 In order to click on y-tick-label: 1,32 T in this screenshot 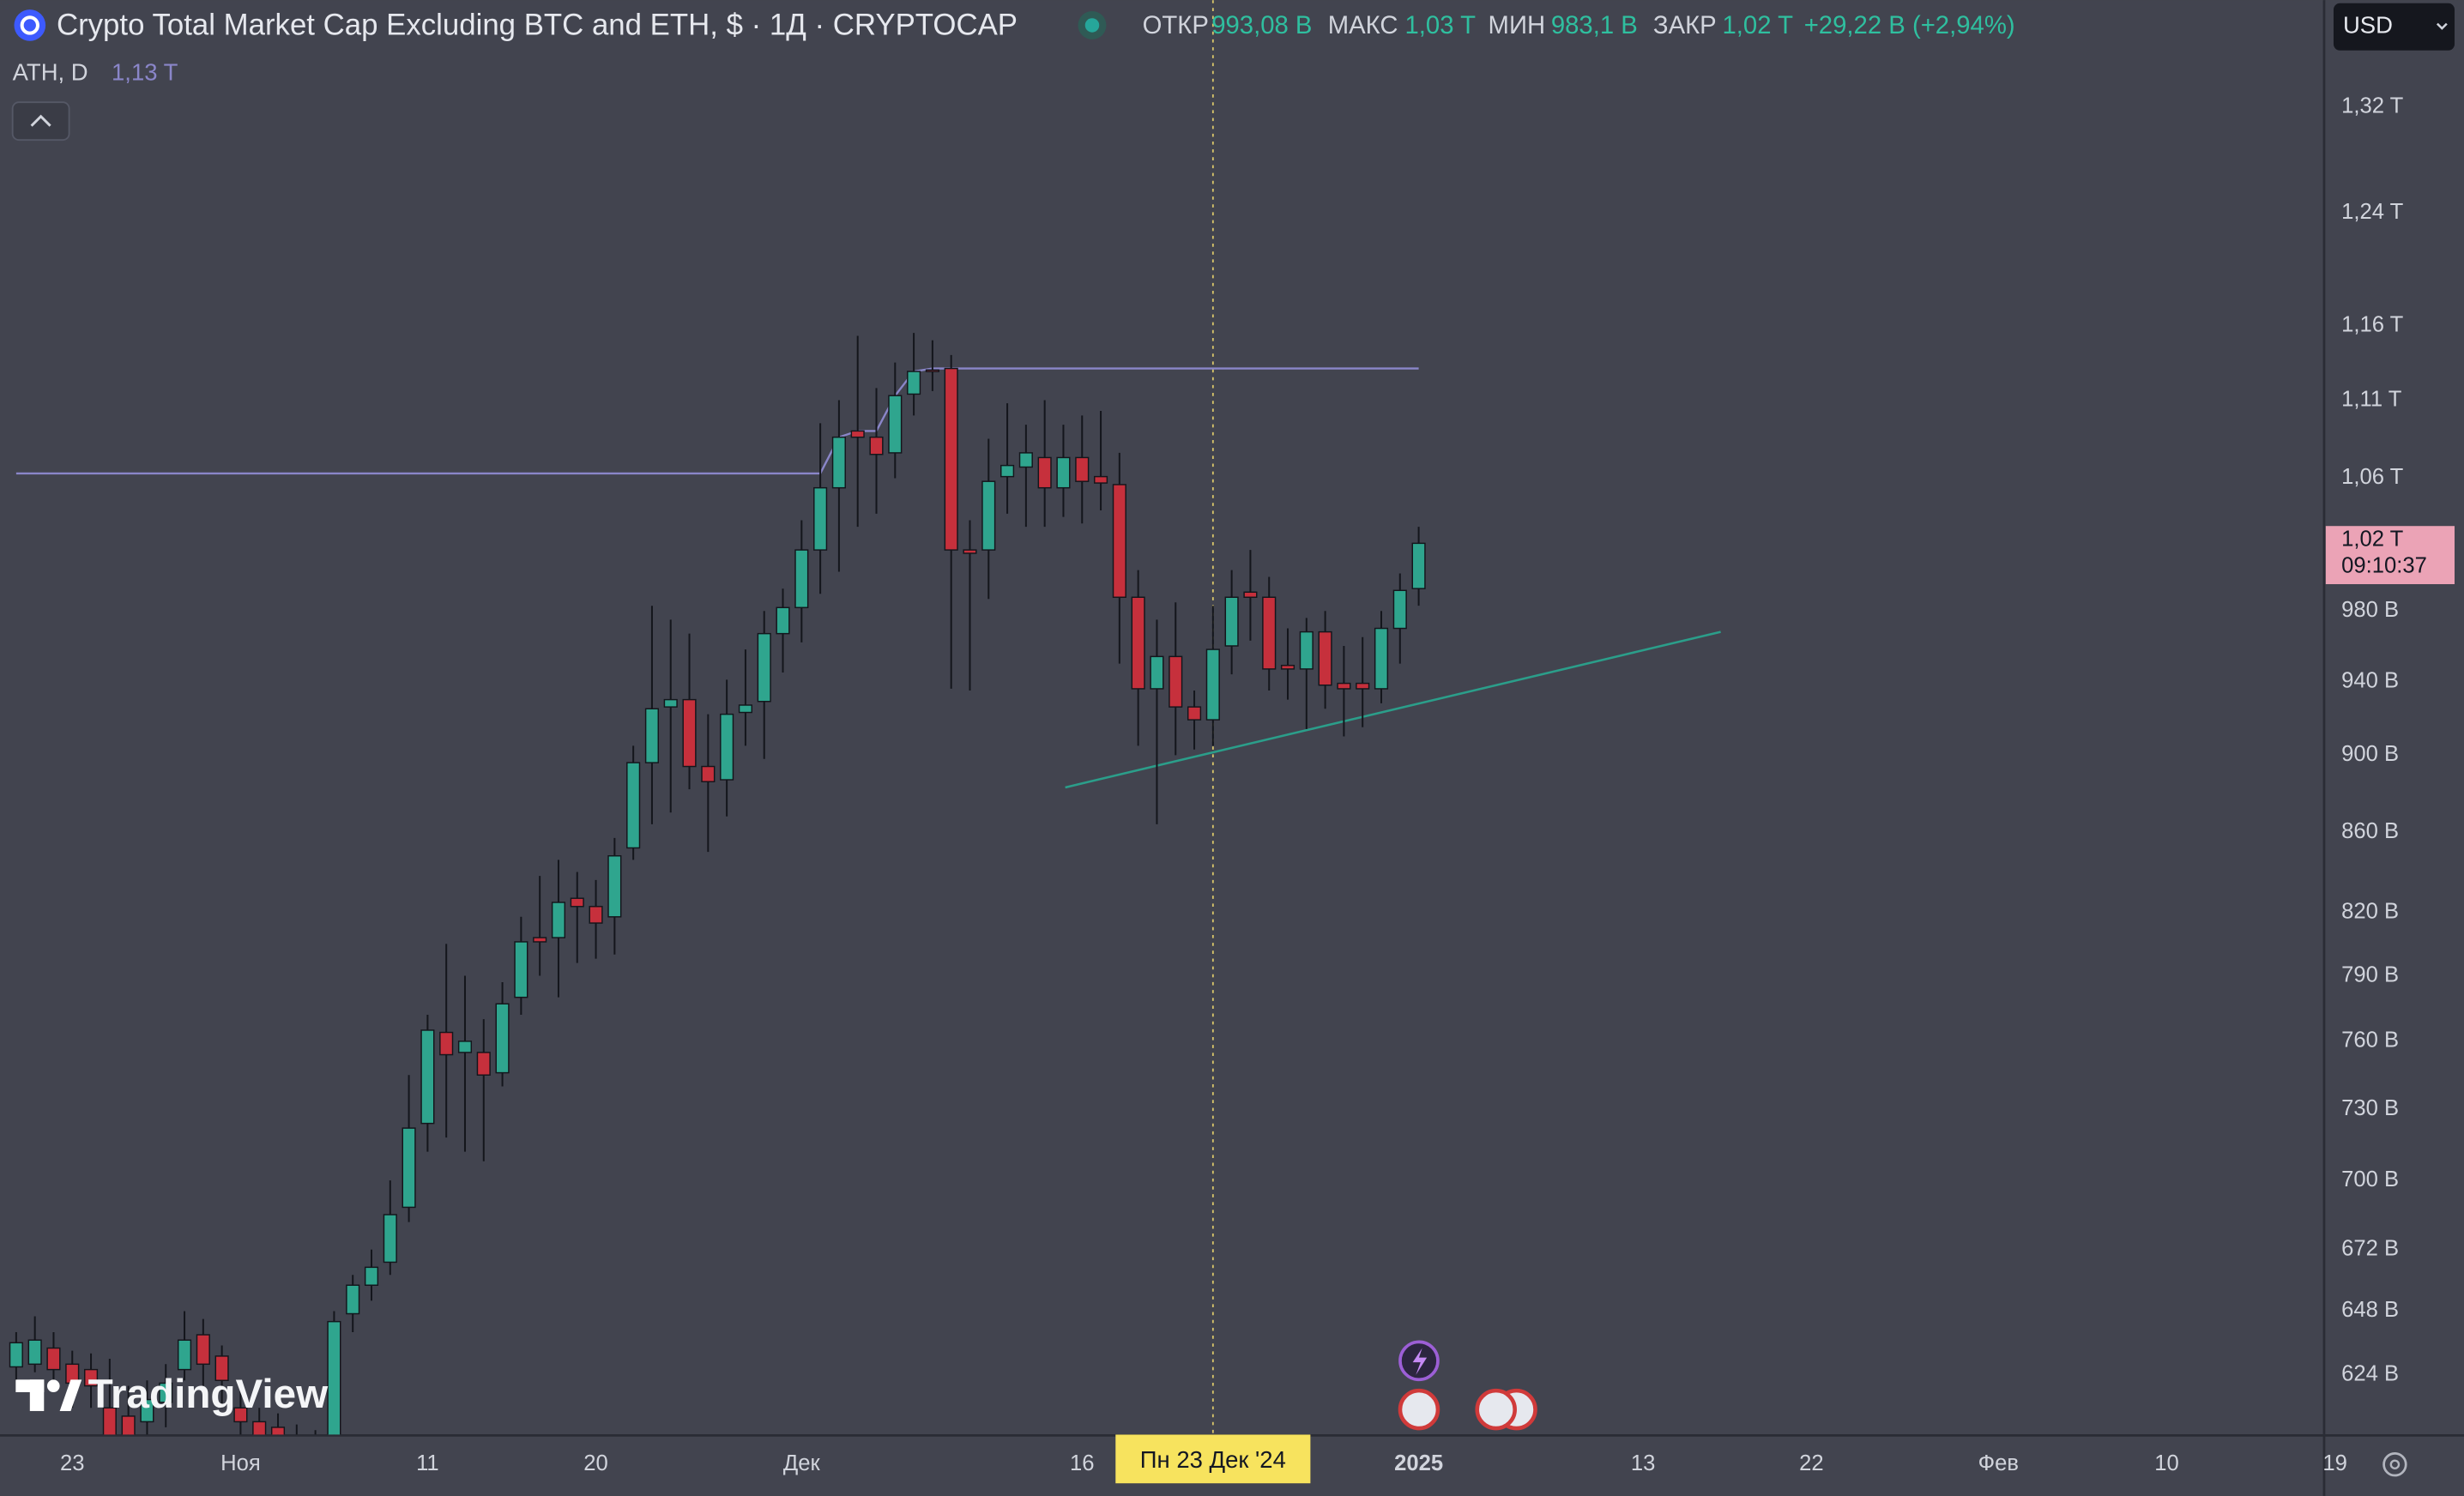, I will do `click(2372, 106)`.